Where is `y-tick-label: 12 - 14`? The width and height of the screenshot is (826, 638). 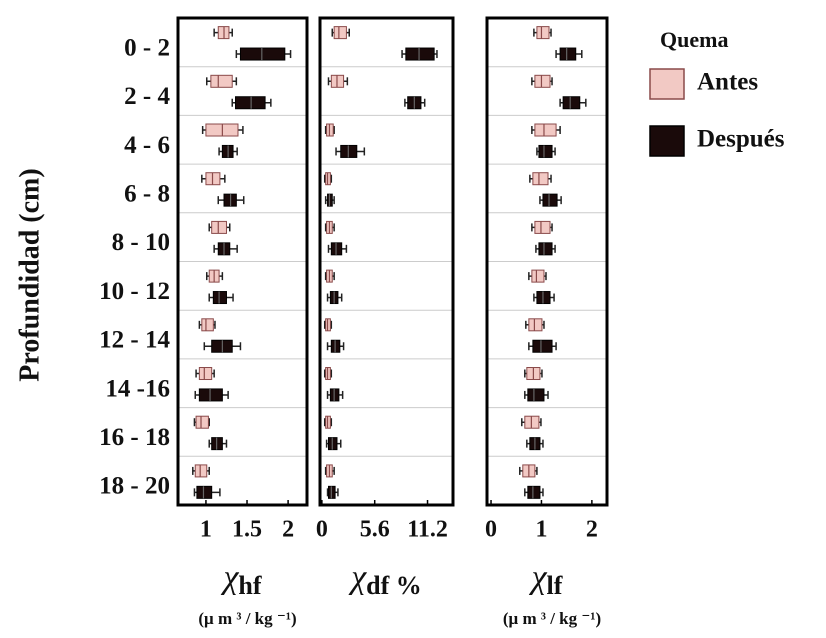
y-tick-label: 12 - 14 is located at coordinates (134, 340).